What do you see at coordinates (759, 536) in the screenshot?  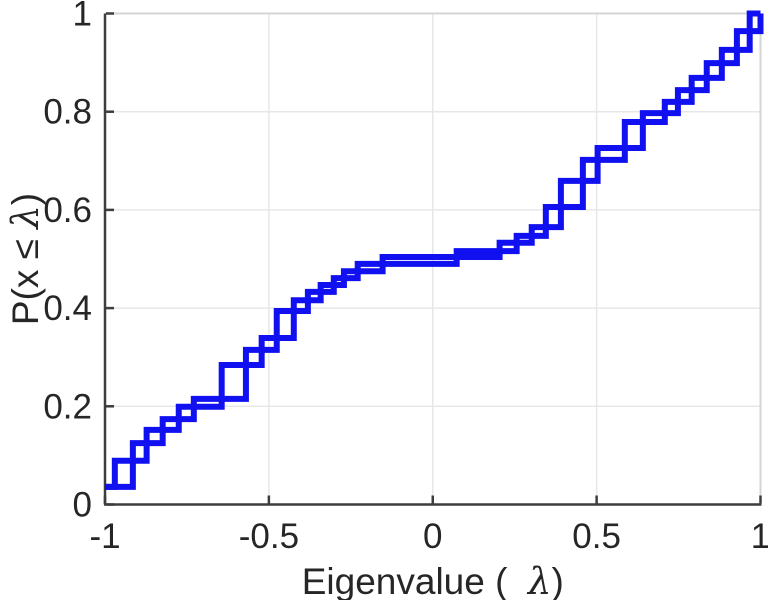 I see `x-tick-label: 1` at bounding box center [759, 536].